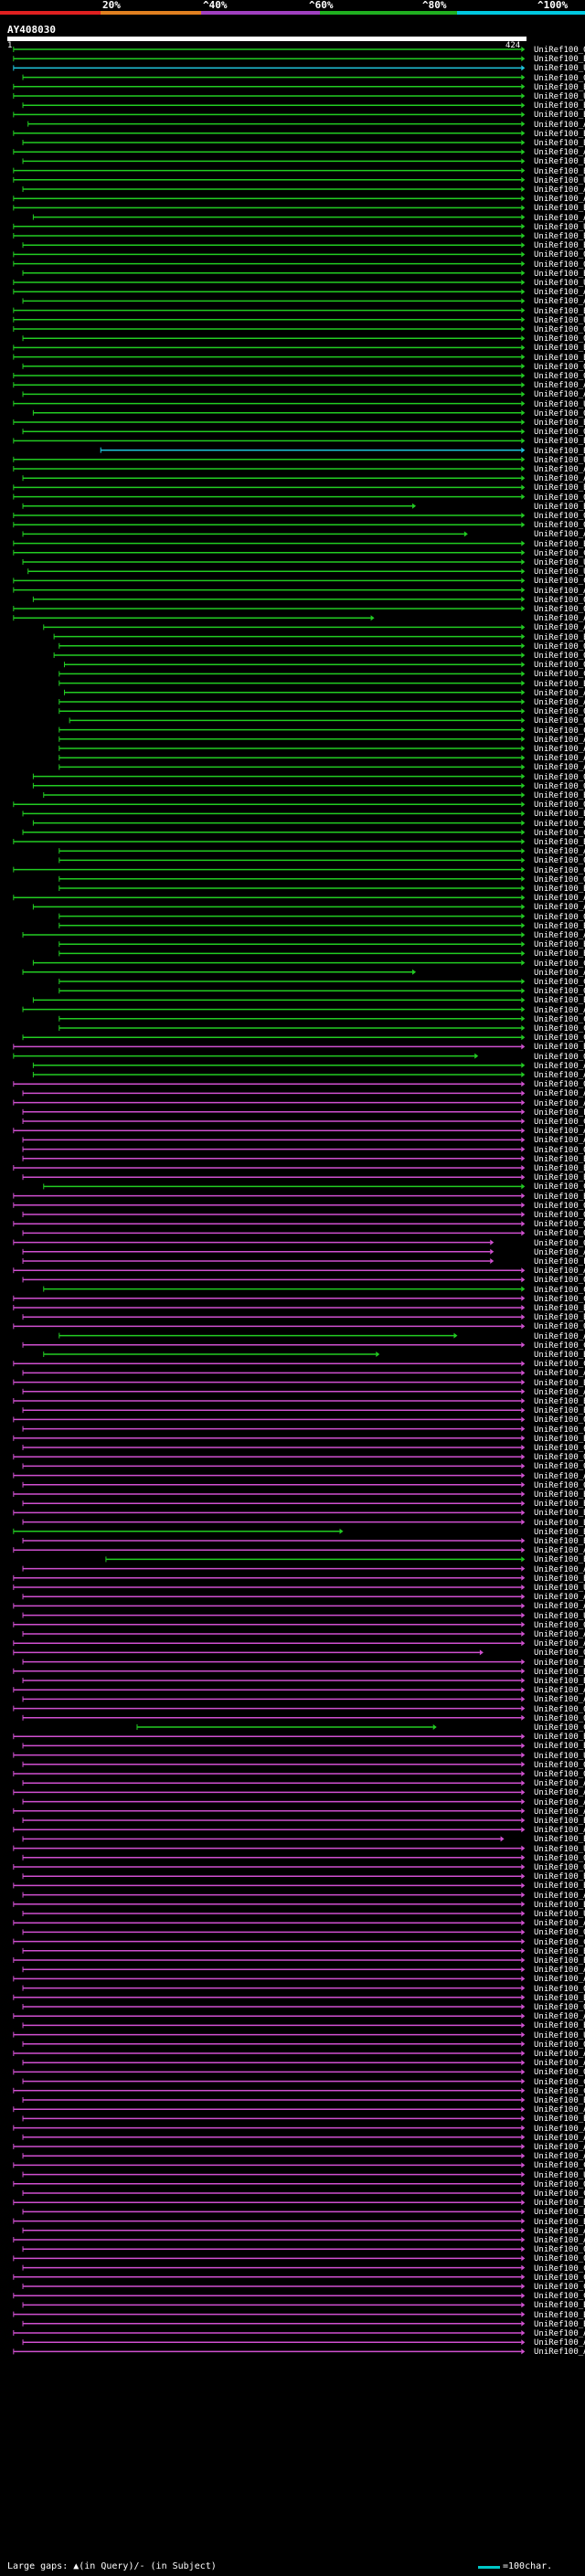 The height and width of the screenshot is (2576, 585). I want to click on hit-label-link: UniRef100_Q84SU4, so click(560, 1085).